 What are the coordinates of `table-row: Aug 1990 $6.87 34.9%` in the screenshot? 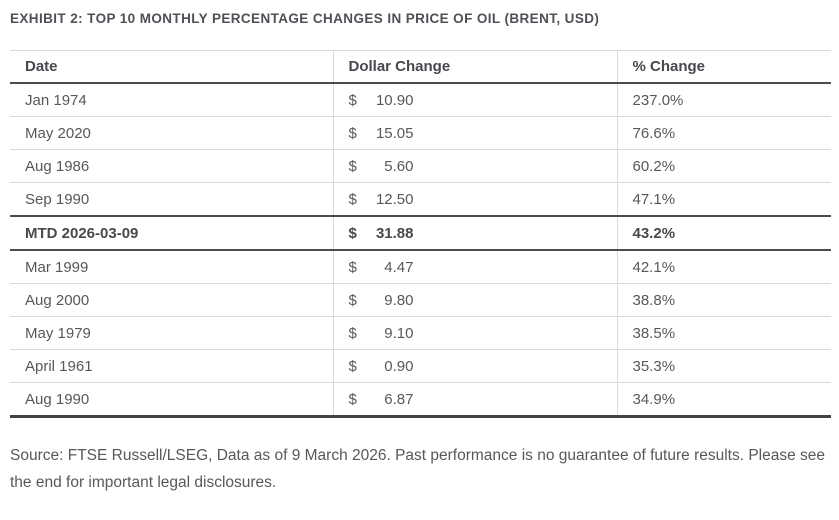 It's located at (420, 400).